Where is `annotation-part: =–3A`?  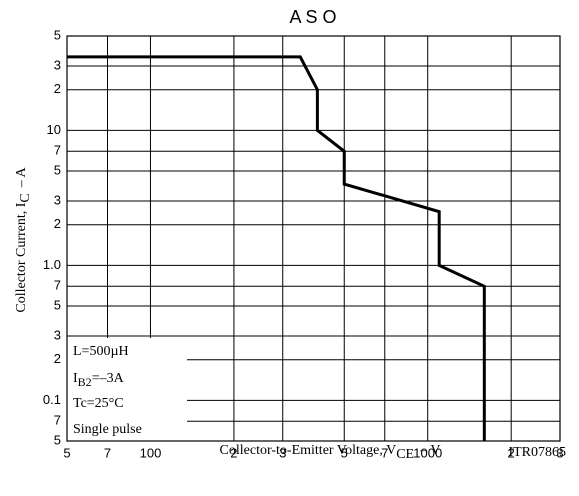 annotation-part: =–3A is located at coordinates (108, 378).